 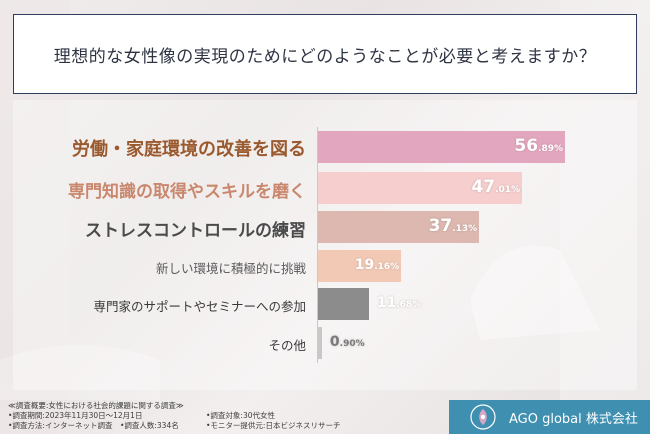 I want to click on value-label: 47.01%, so click(x=496, y=187).